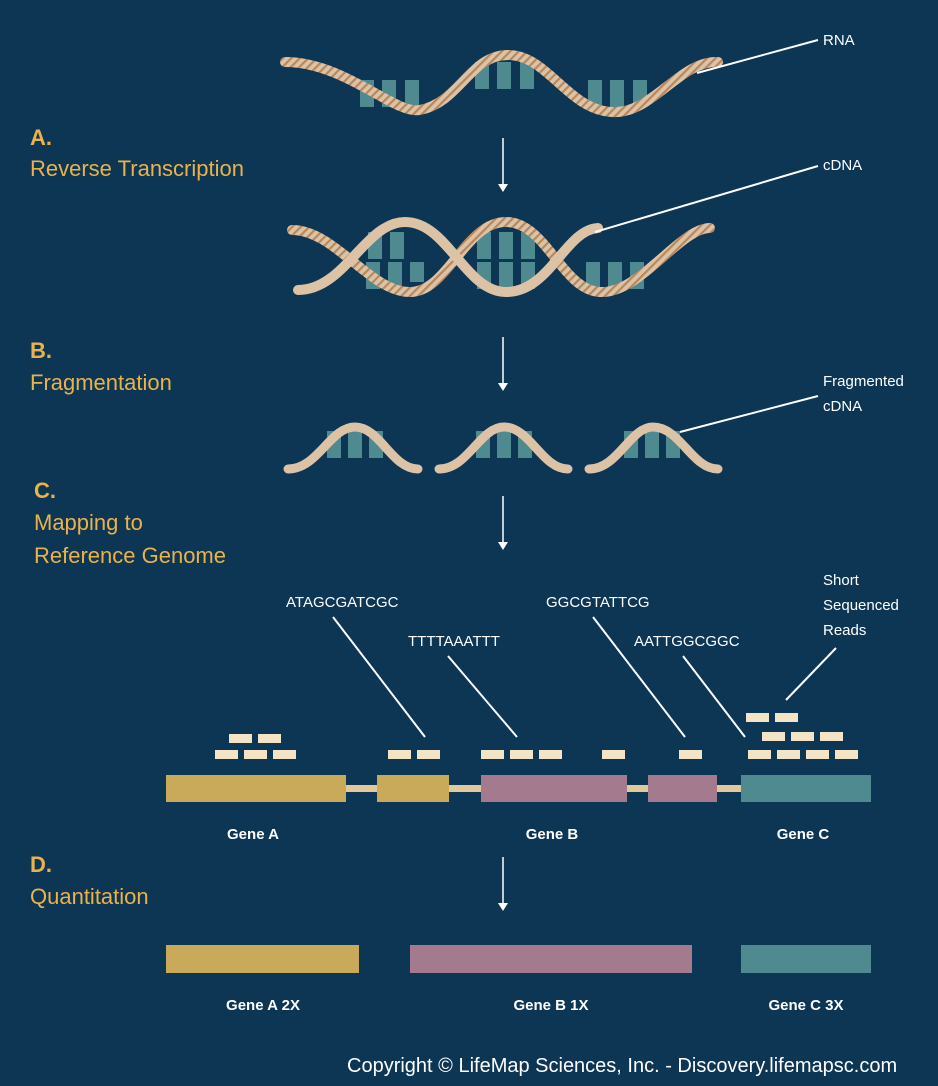 This screenshot has width=938, height=1086. Describe the element at coordinates (137, 168) in the screenshot. I see `step-a-title: Reverse Transcription` at that location.